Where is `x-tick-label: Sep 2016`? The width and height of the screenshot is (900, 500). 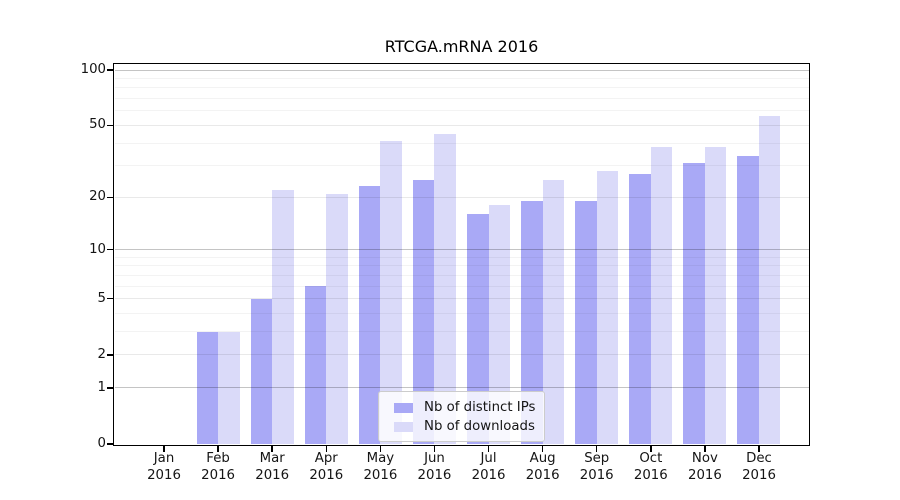 x-tick-label: Sep 2016 is located at coordinates (596, 467).